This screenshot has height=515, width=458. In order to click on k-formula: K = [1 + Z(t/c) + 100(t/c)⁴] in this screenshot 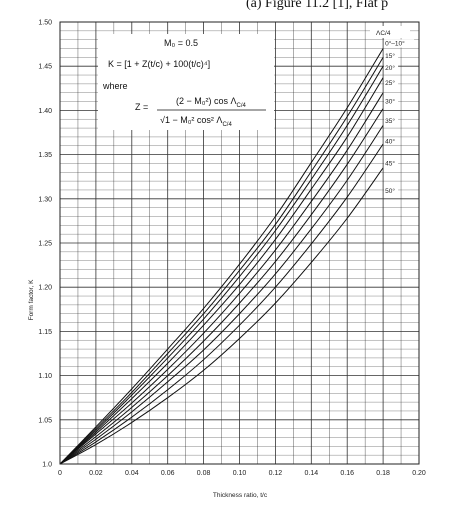, I will do `click(159, 64)`.